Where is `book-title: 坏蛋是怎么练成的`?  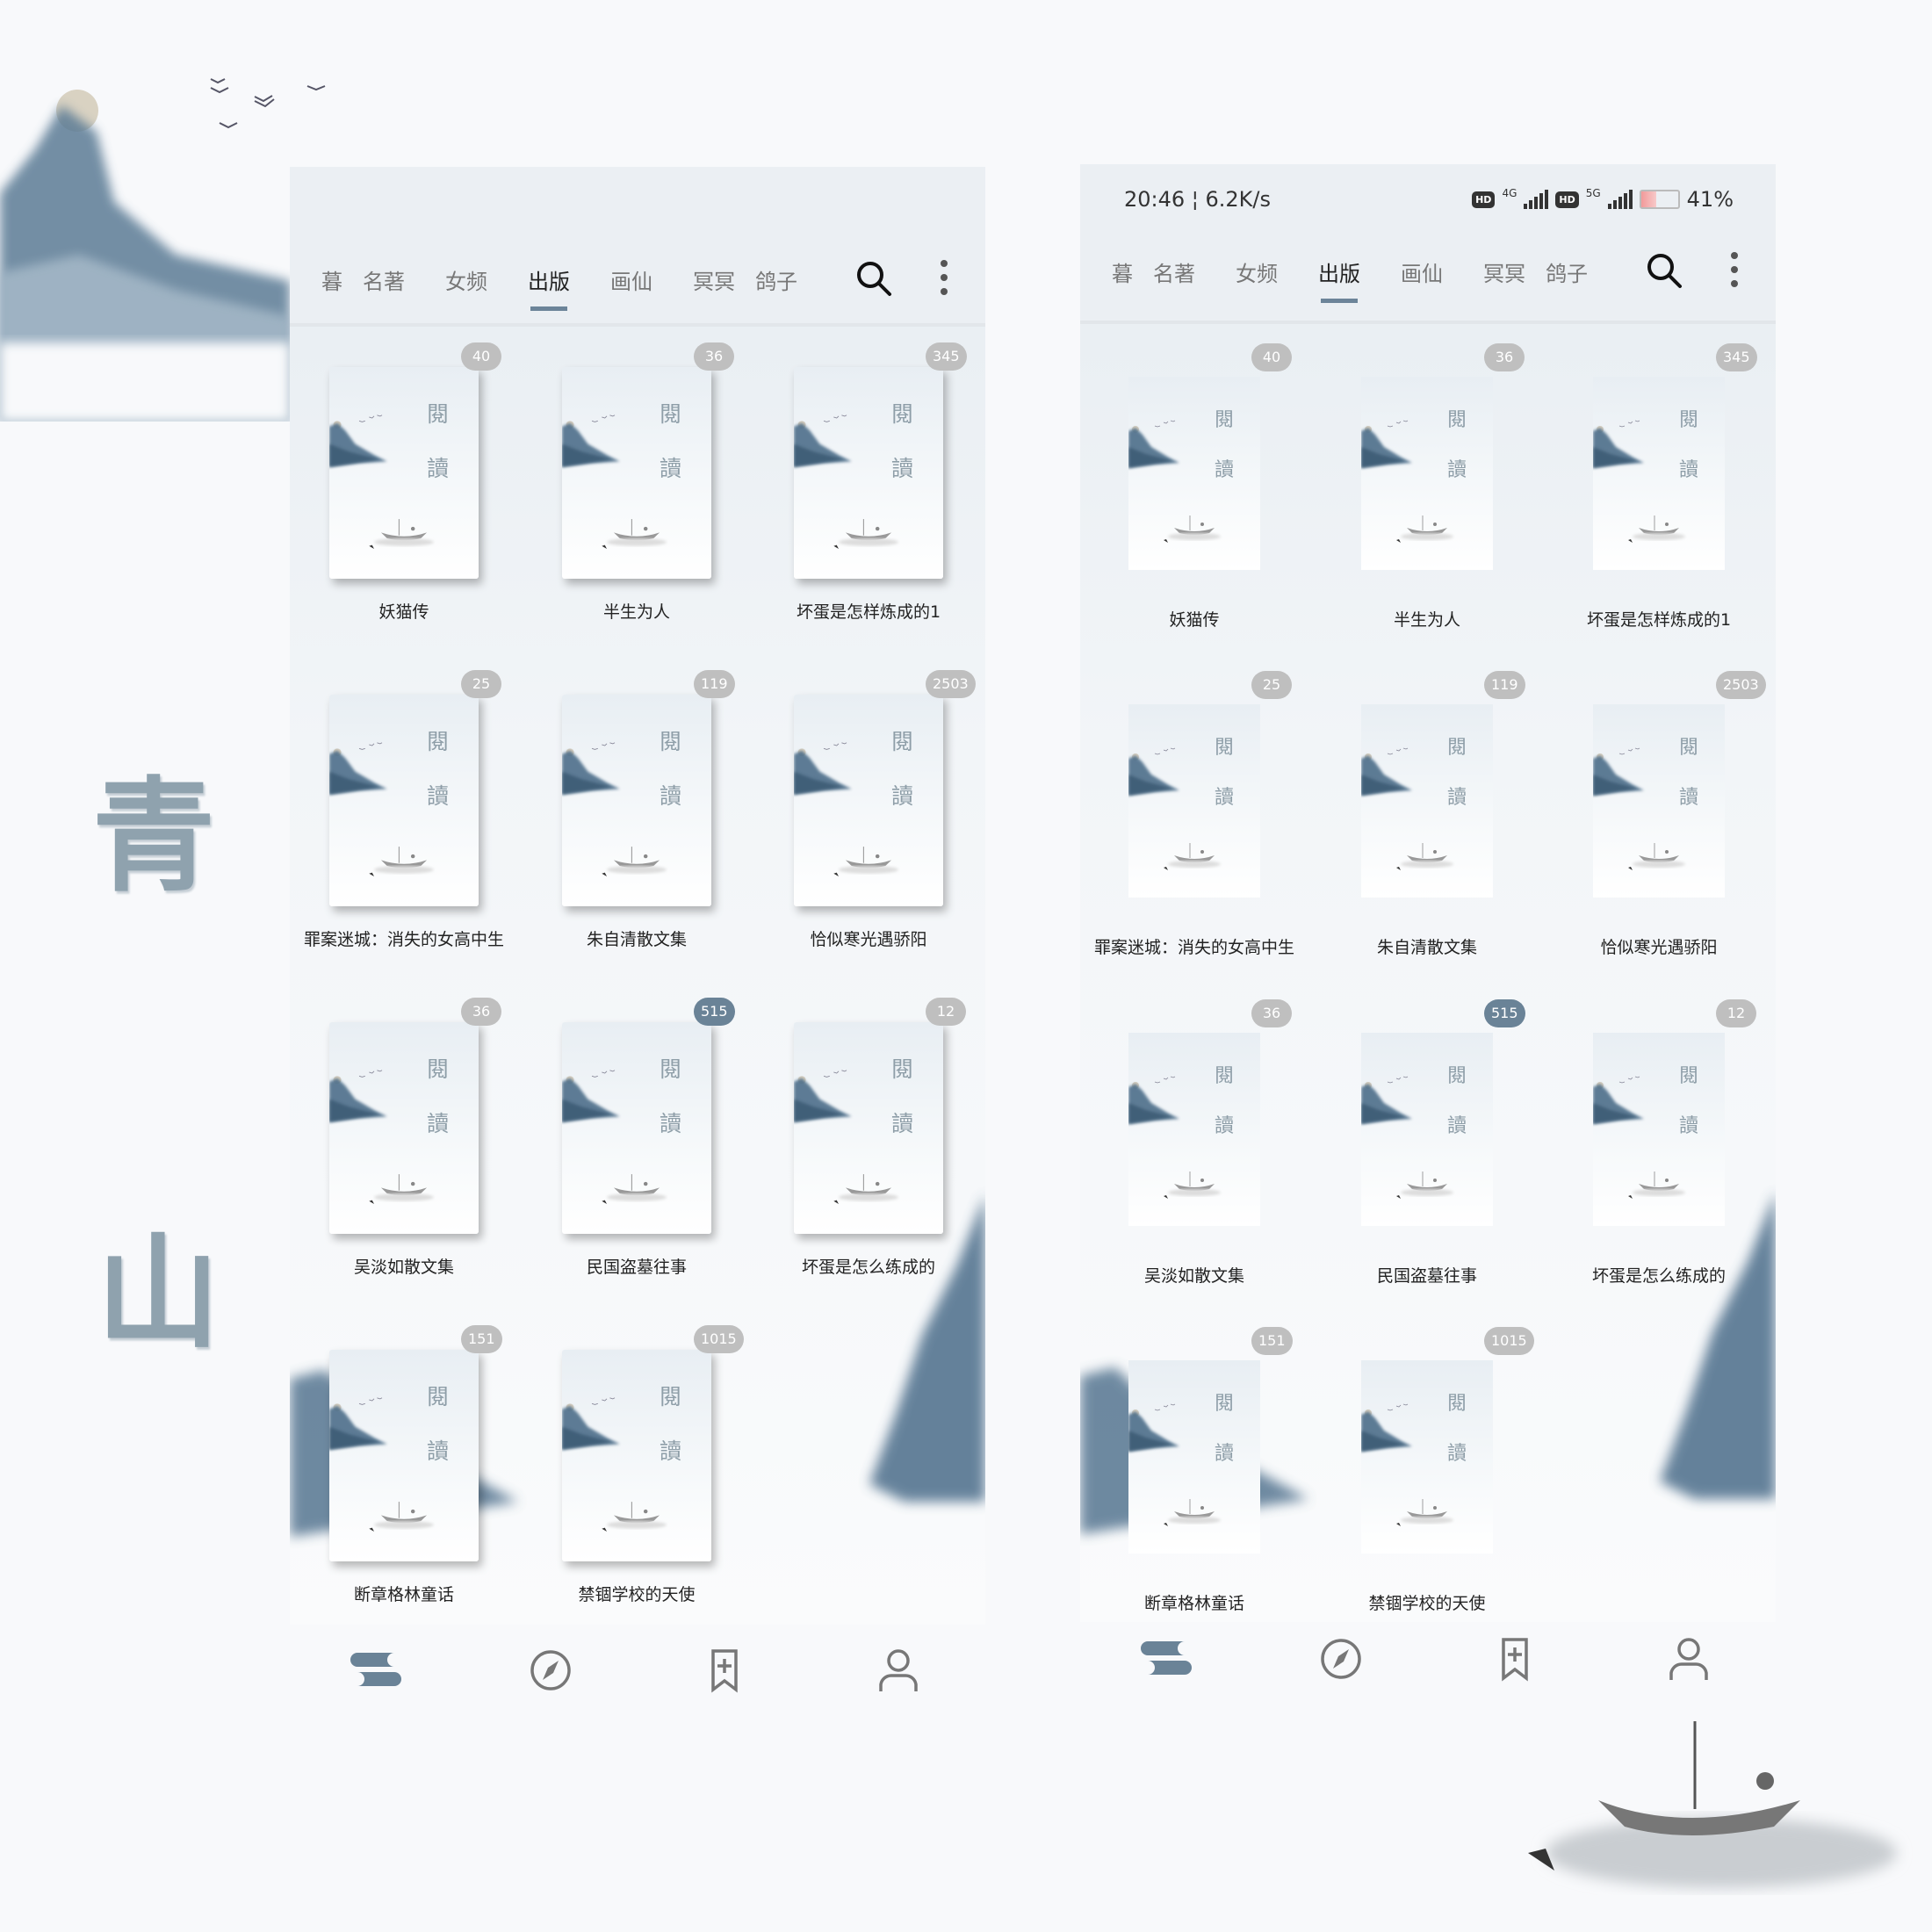 book-title: 坏蛋是怎么练成的 is located at coordinates (1658, 1276).